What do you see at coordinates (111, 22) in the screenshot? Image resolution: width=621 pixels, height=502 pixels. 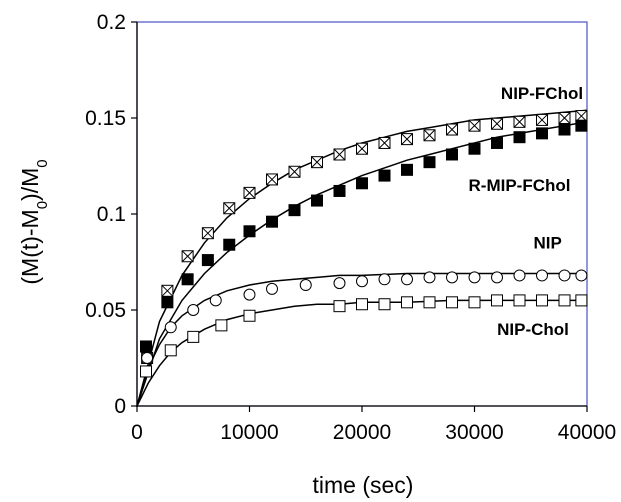 I see `y-tick-label: 0.2` at bounding box center [111, 22].